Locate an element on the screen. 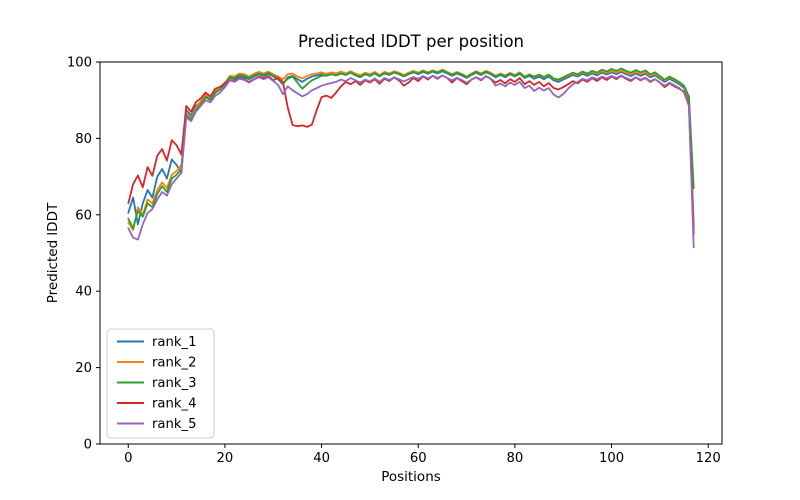 The height and width of the screenshot is (500, 800). legend-box is located at coordinates (160, 383).